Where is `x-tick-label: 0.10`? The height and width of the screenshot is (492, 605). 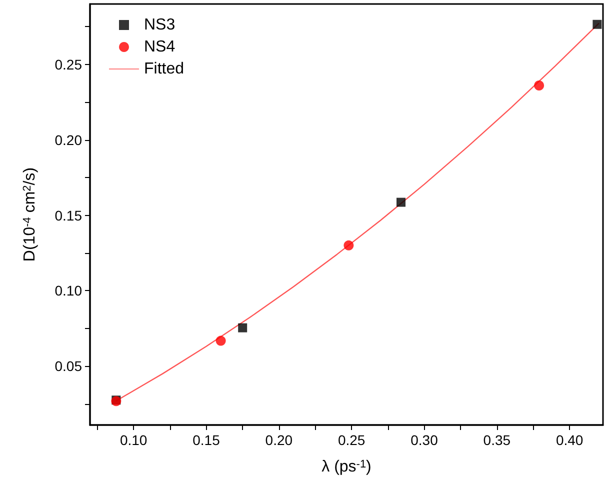 x-tick-label: 0.10 is located at coordinates (134, 440).